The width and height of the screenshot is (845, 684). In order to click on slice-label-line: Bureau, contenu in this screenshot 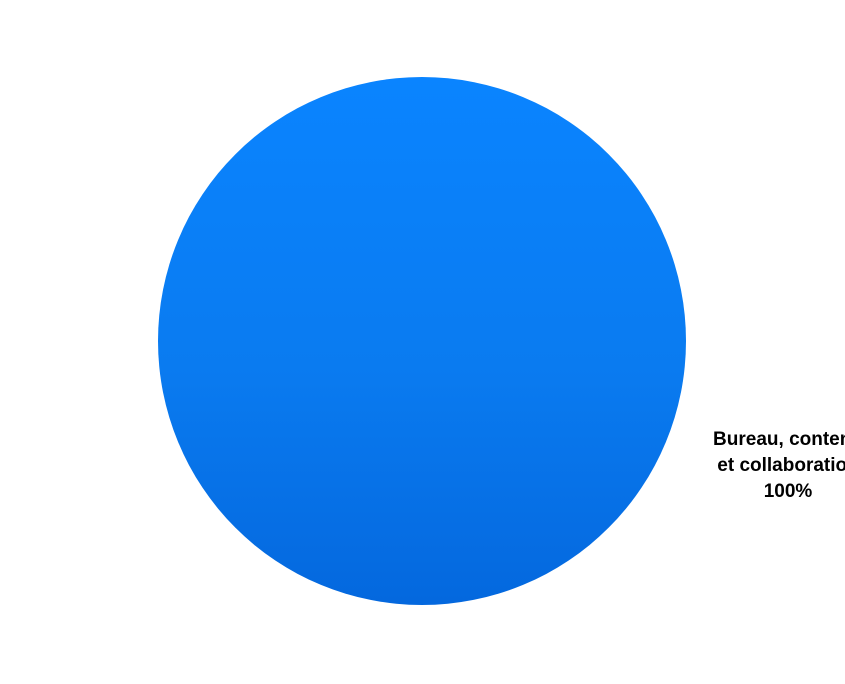, I will do `click(779, 439)`.